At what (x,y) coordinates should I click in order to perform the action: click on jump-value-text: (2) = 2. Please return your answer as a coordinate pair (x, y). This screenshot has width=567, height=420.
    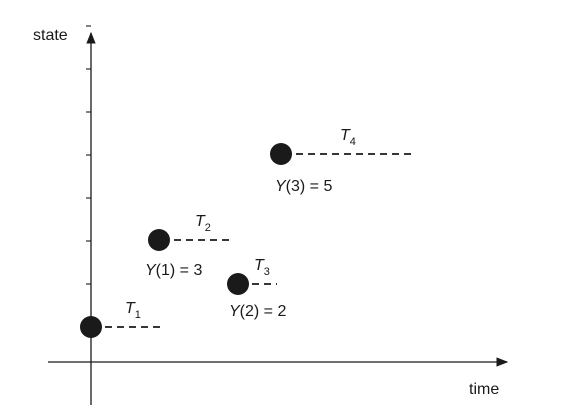
    Looking at the image, I should click on (263, 311).